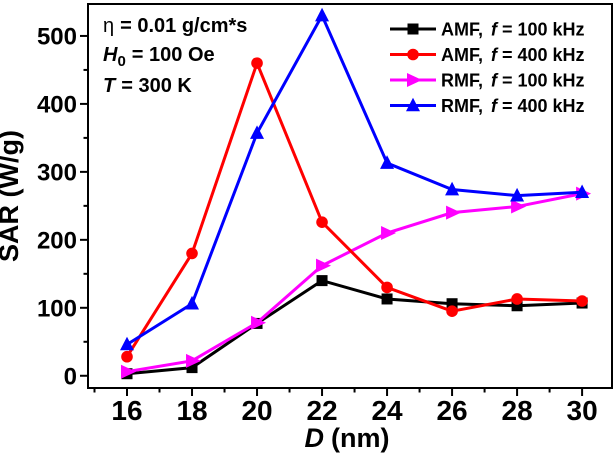 The height and width of the screenshot is (455, 616). I want to click on legend-label: RMF, f = 400 kHz, so click(513, 106).